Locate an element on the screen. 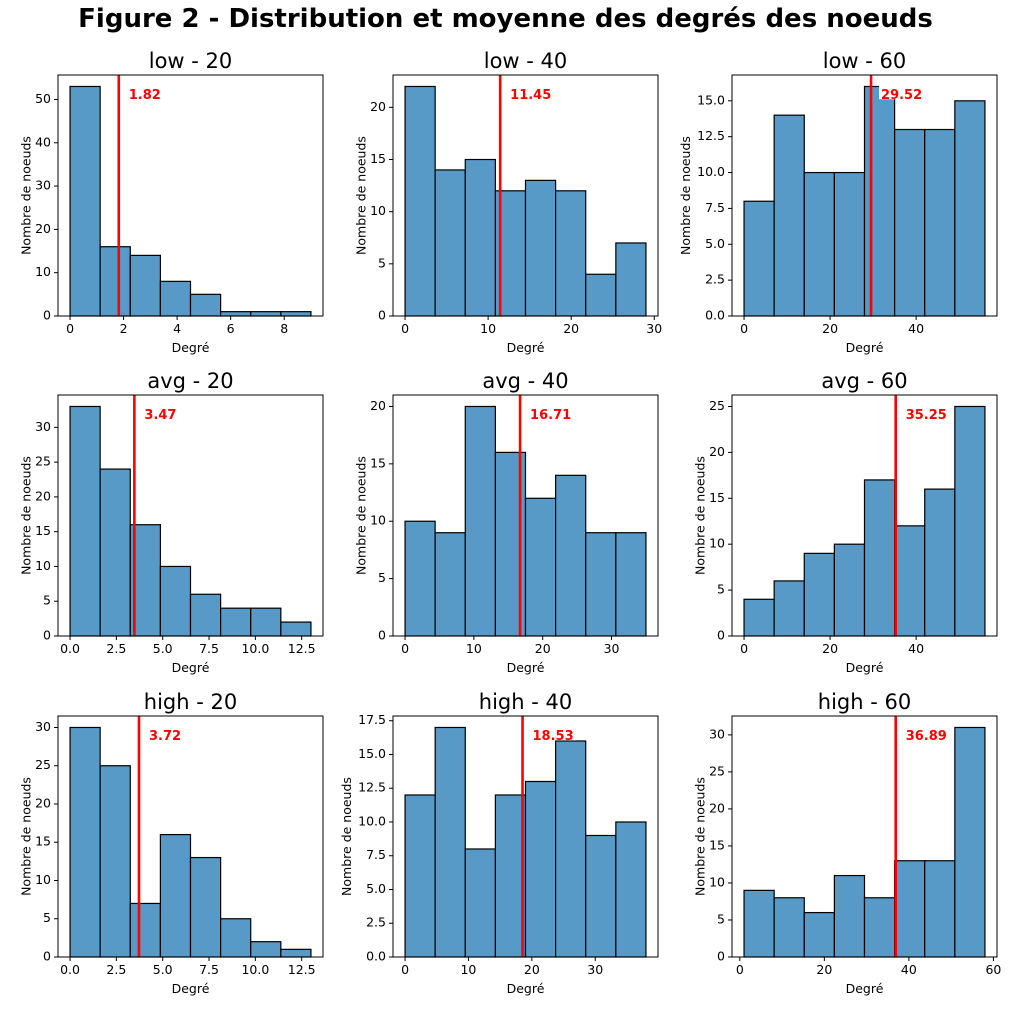 This screenshot has height=1011, width=1011. subplot-title: avg - 40 is located at coordinates (525, 381).